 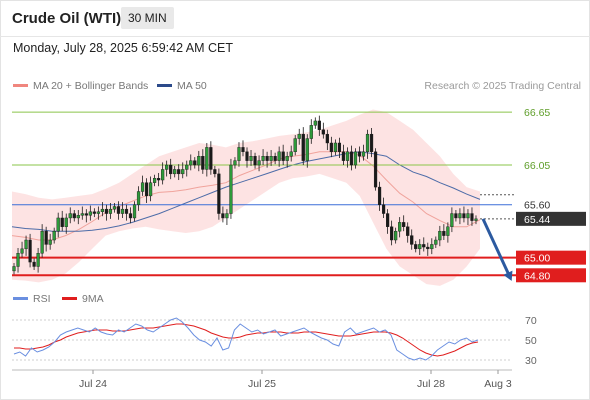 I want to click on rsi-tick-label: 70, so click(x=531, y=321).